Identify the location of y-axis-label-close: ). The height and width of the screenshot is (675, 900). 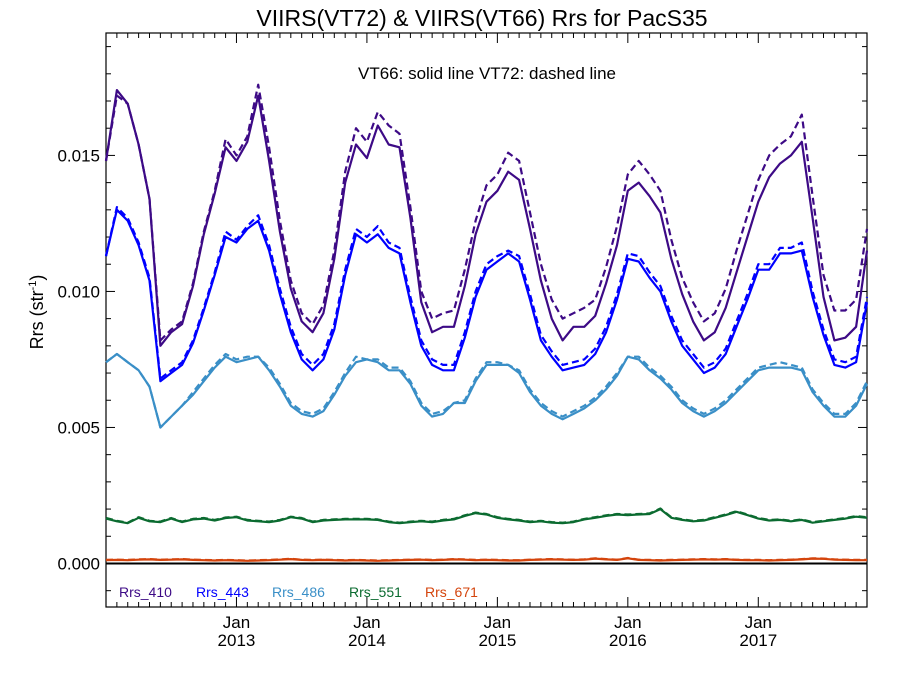
(37, 278).